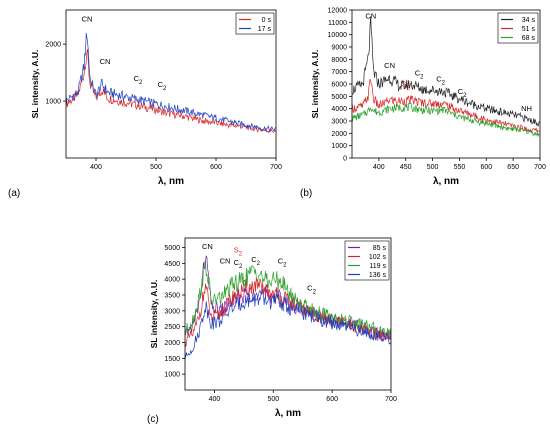 The height and width of the screenshot is (428, 550). What do you see at coordinates (306, 193) in the screenshot?
I see `panel-label: (b)` at bounding box center [306, 193].